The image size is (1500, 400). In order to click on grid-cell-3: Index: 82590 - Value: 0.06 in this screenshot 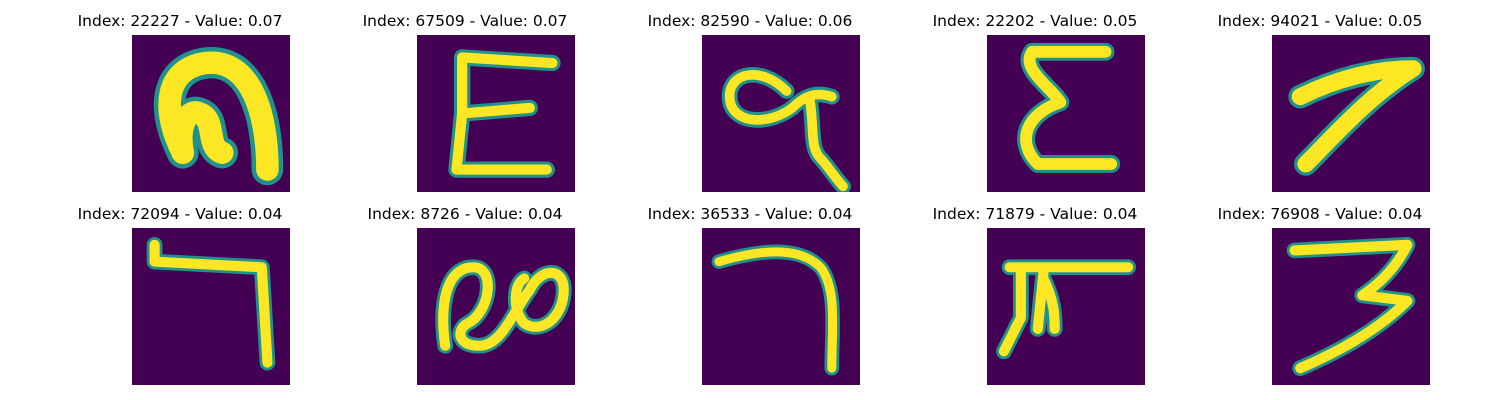, I will do `click(750, 96)`.